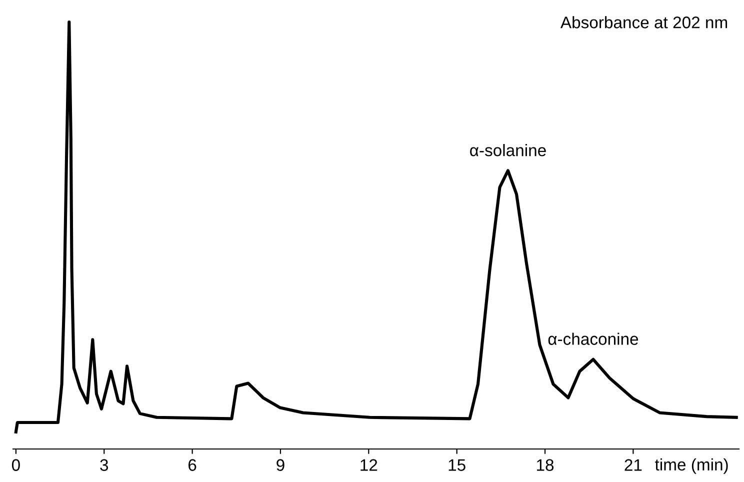 The height and width of the screenshot is (482, 744). I want to click on annotation: α-solanine, so click(508, 150).